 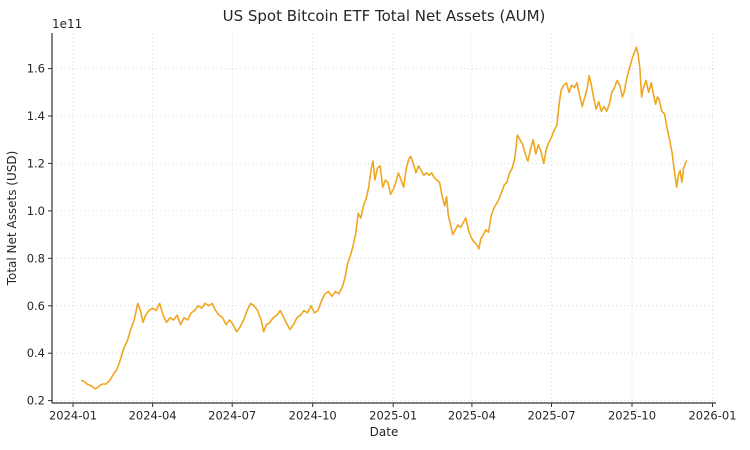 What do you see at coordinates (36, 211) in the screenshot?
I see `y-tick-label: 1.0` at bounding box center [36, 211].